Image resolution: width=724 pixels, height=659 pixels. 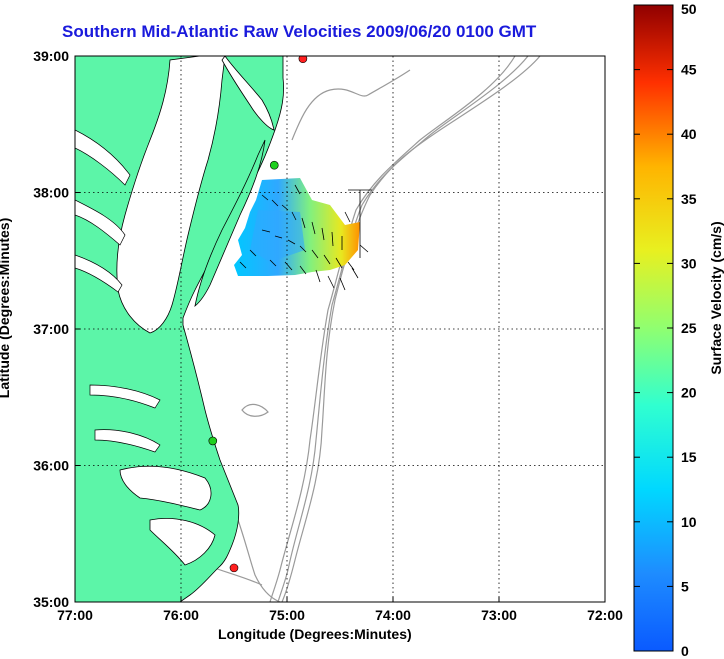 What do you see at coordinates (689, 263) in the screenshot?
I see `colorbar-tick-label: 30` at bounding box center [689, 263].